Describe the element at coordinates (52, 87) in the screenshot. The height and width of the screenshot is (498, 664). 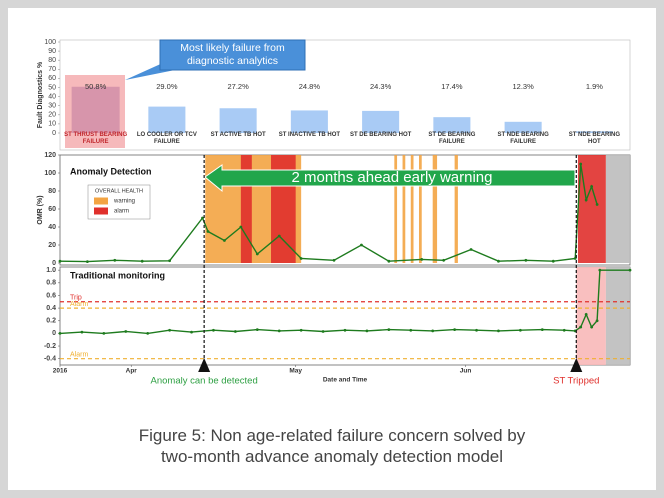
I see `y-tick-label: 50` at that location.